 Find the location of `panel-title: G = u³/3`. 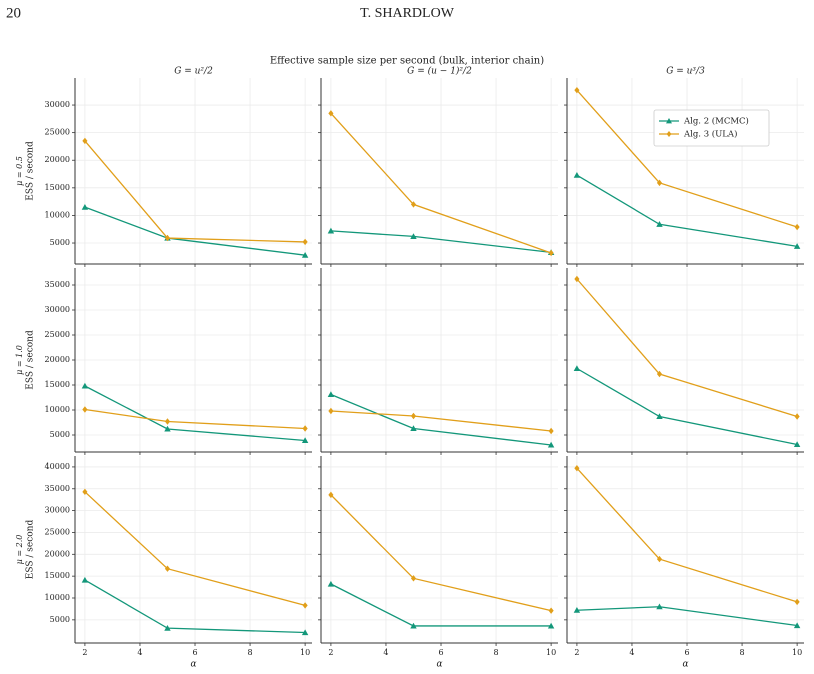

panel-title: G = u³/3 is located at coordinates (685, 72).